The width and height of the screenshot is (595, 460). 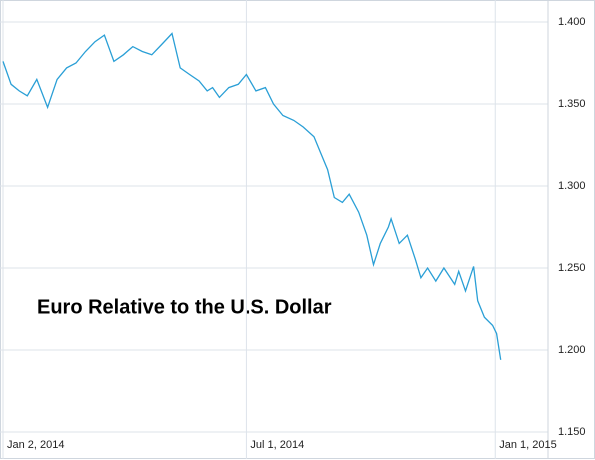 I want to click on x-tick-label: Jan 1, 2015, so click(x=528, y=445).